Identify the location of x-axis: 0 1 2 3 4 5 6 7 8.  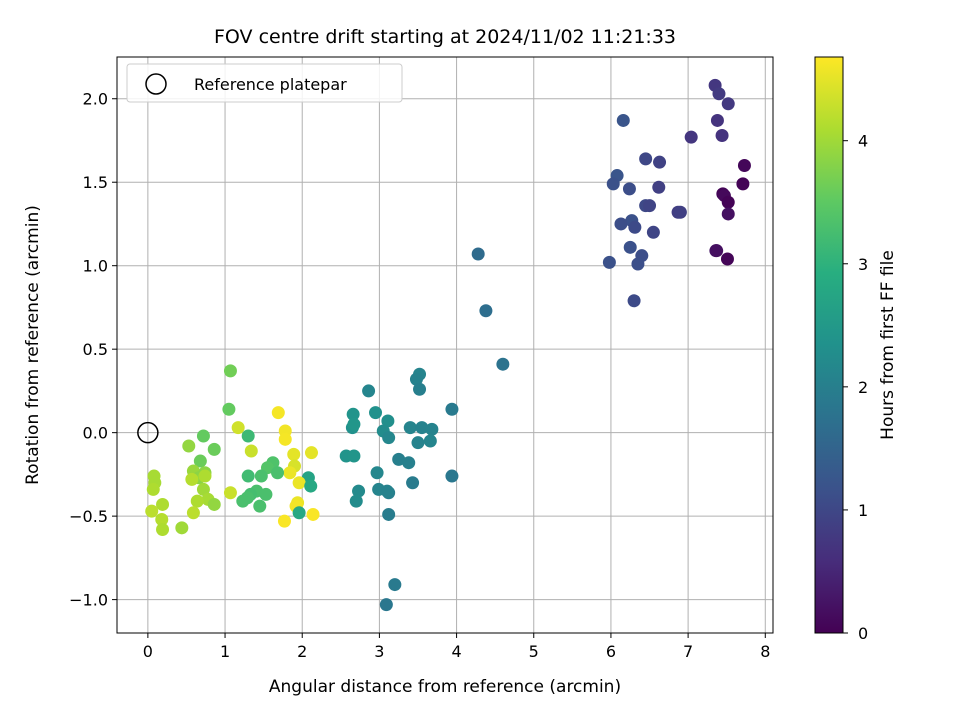
(456, 647).